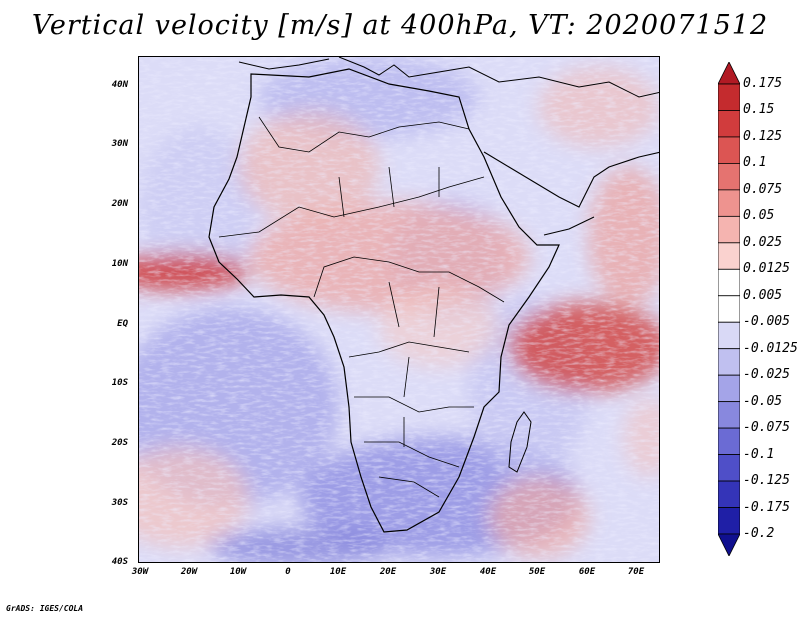  Describe the element at coordinates (766, 428) in the screenshot. I see `colorbar-tick-label: -0.075` at that location.